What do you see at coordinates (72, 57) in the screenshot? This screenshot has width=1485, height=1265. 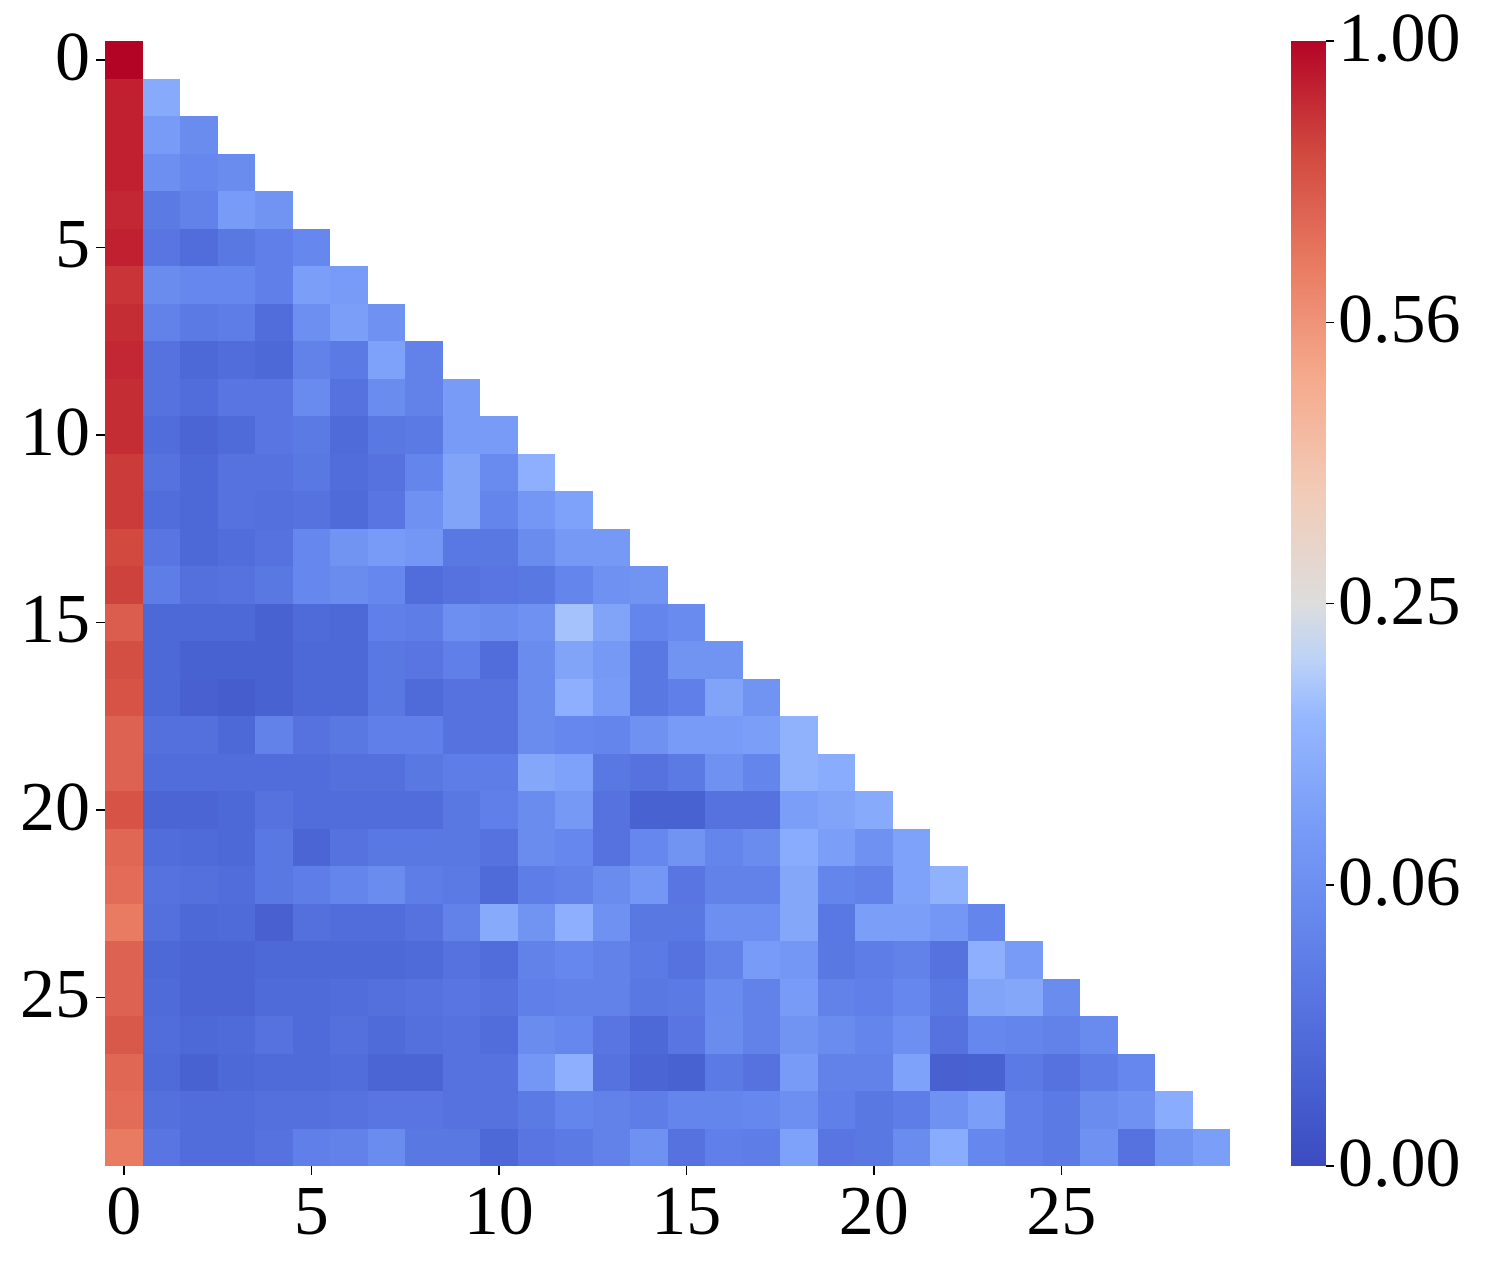 I see `y-tick-label: 0` at bounding box center [72, 57].